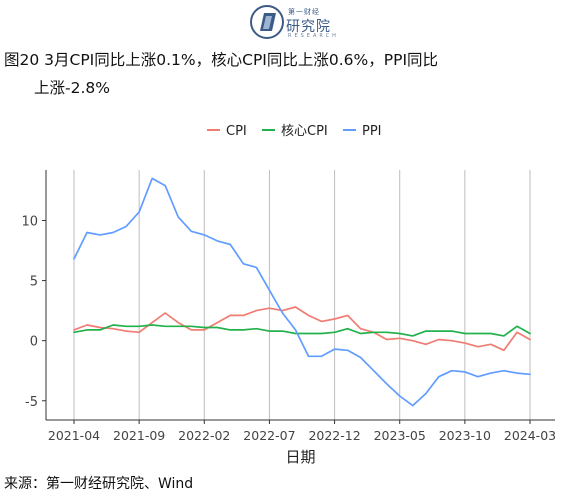  What do you see at coordinates (34, 342) in the screenshot?
I see `y-tick-label: 0` at bounding box center [34, 342].